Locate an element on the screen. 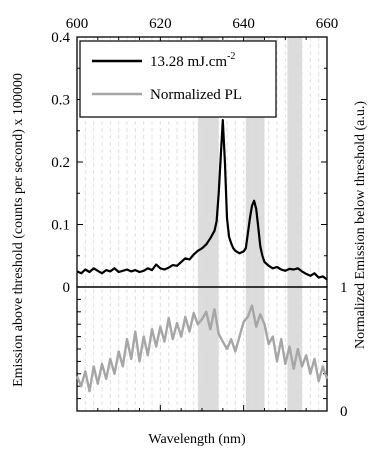 This screenshot has width=378, height=450. legend-box is located at coordinates (178, 79).